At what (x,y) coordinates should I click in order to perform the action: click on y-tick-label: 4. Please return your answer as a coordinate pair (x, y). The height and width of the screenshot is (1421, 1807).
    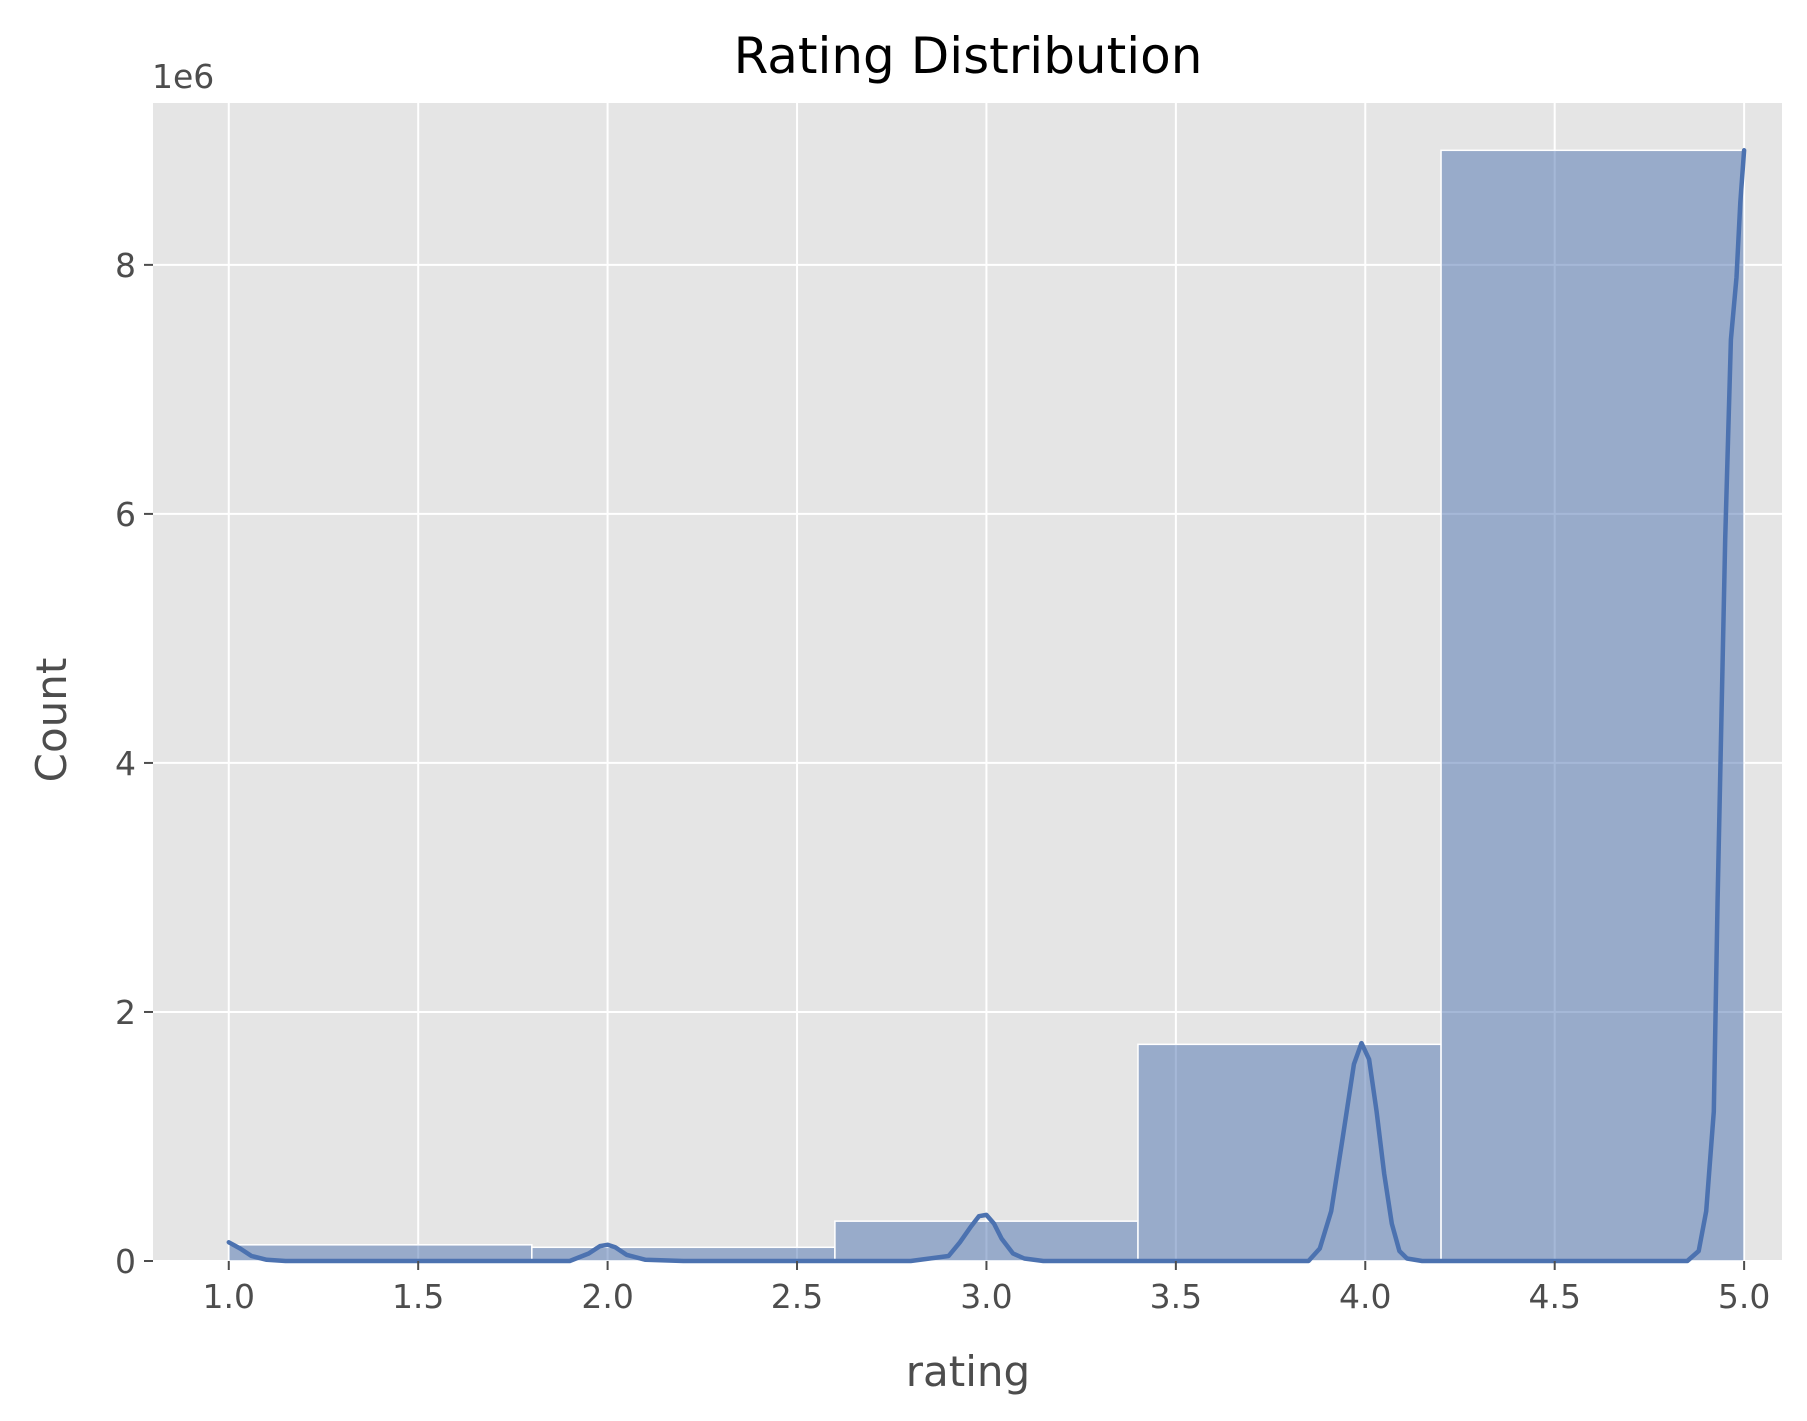
    Looking at the image, I should click on (125, 763).